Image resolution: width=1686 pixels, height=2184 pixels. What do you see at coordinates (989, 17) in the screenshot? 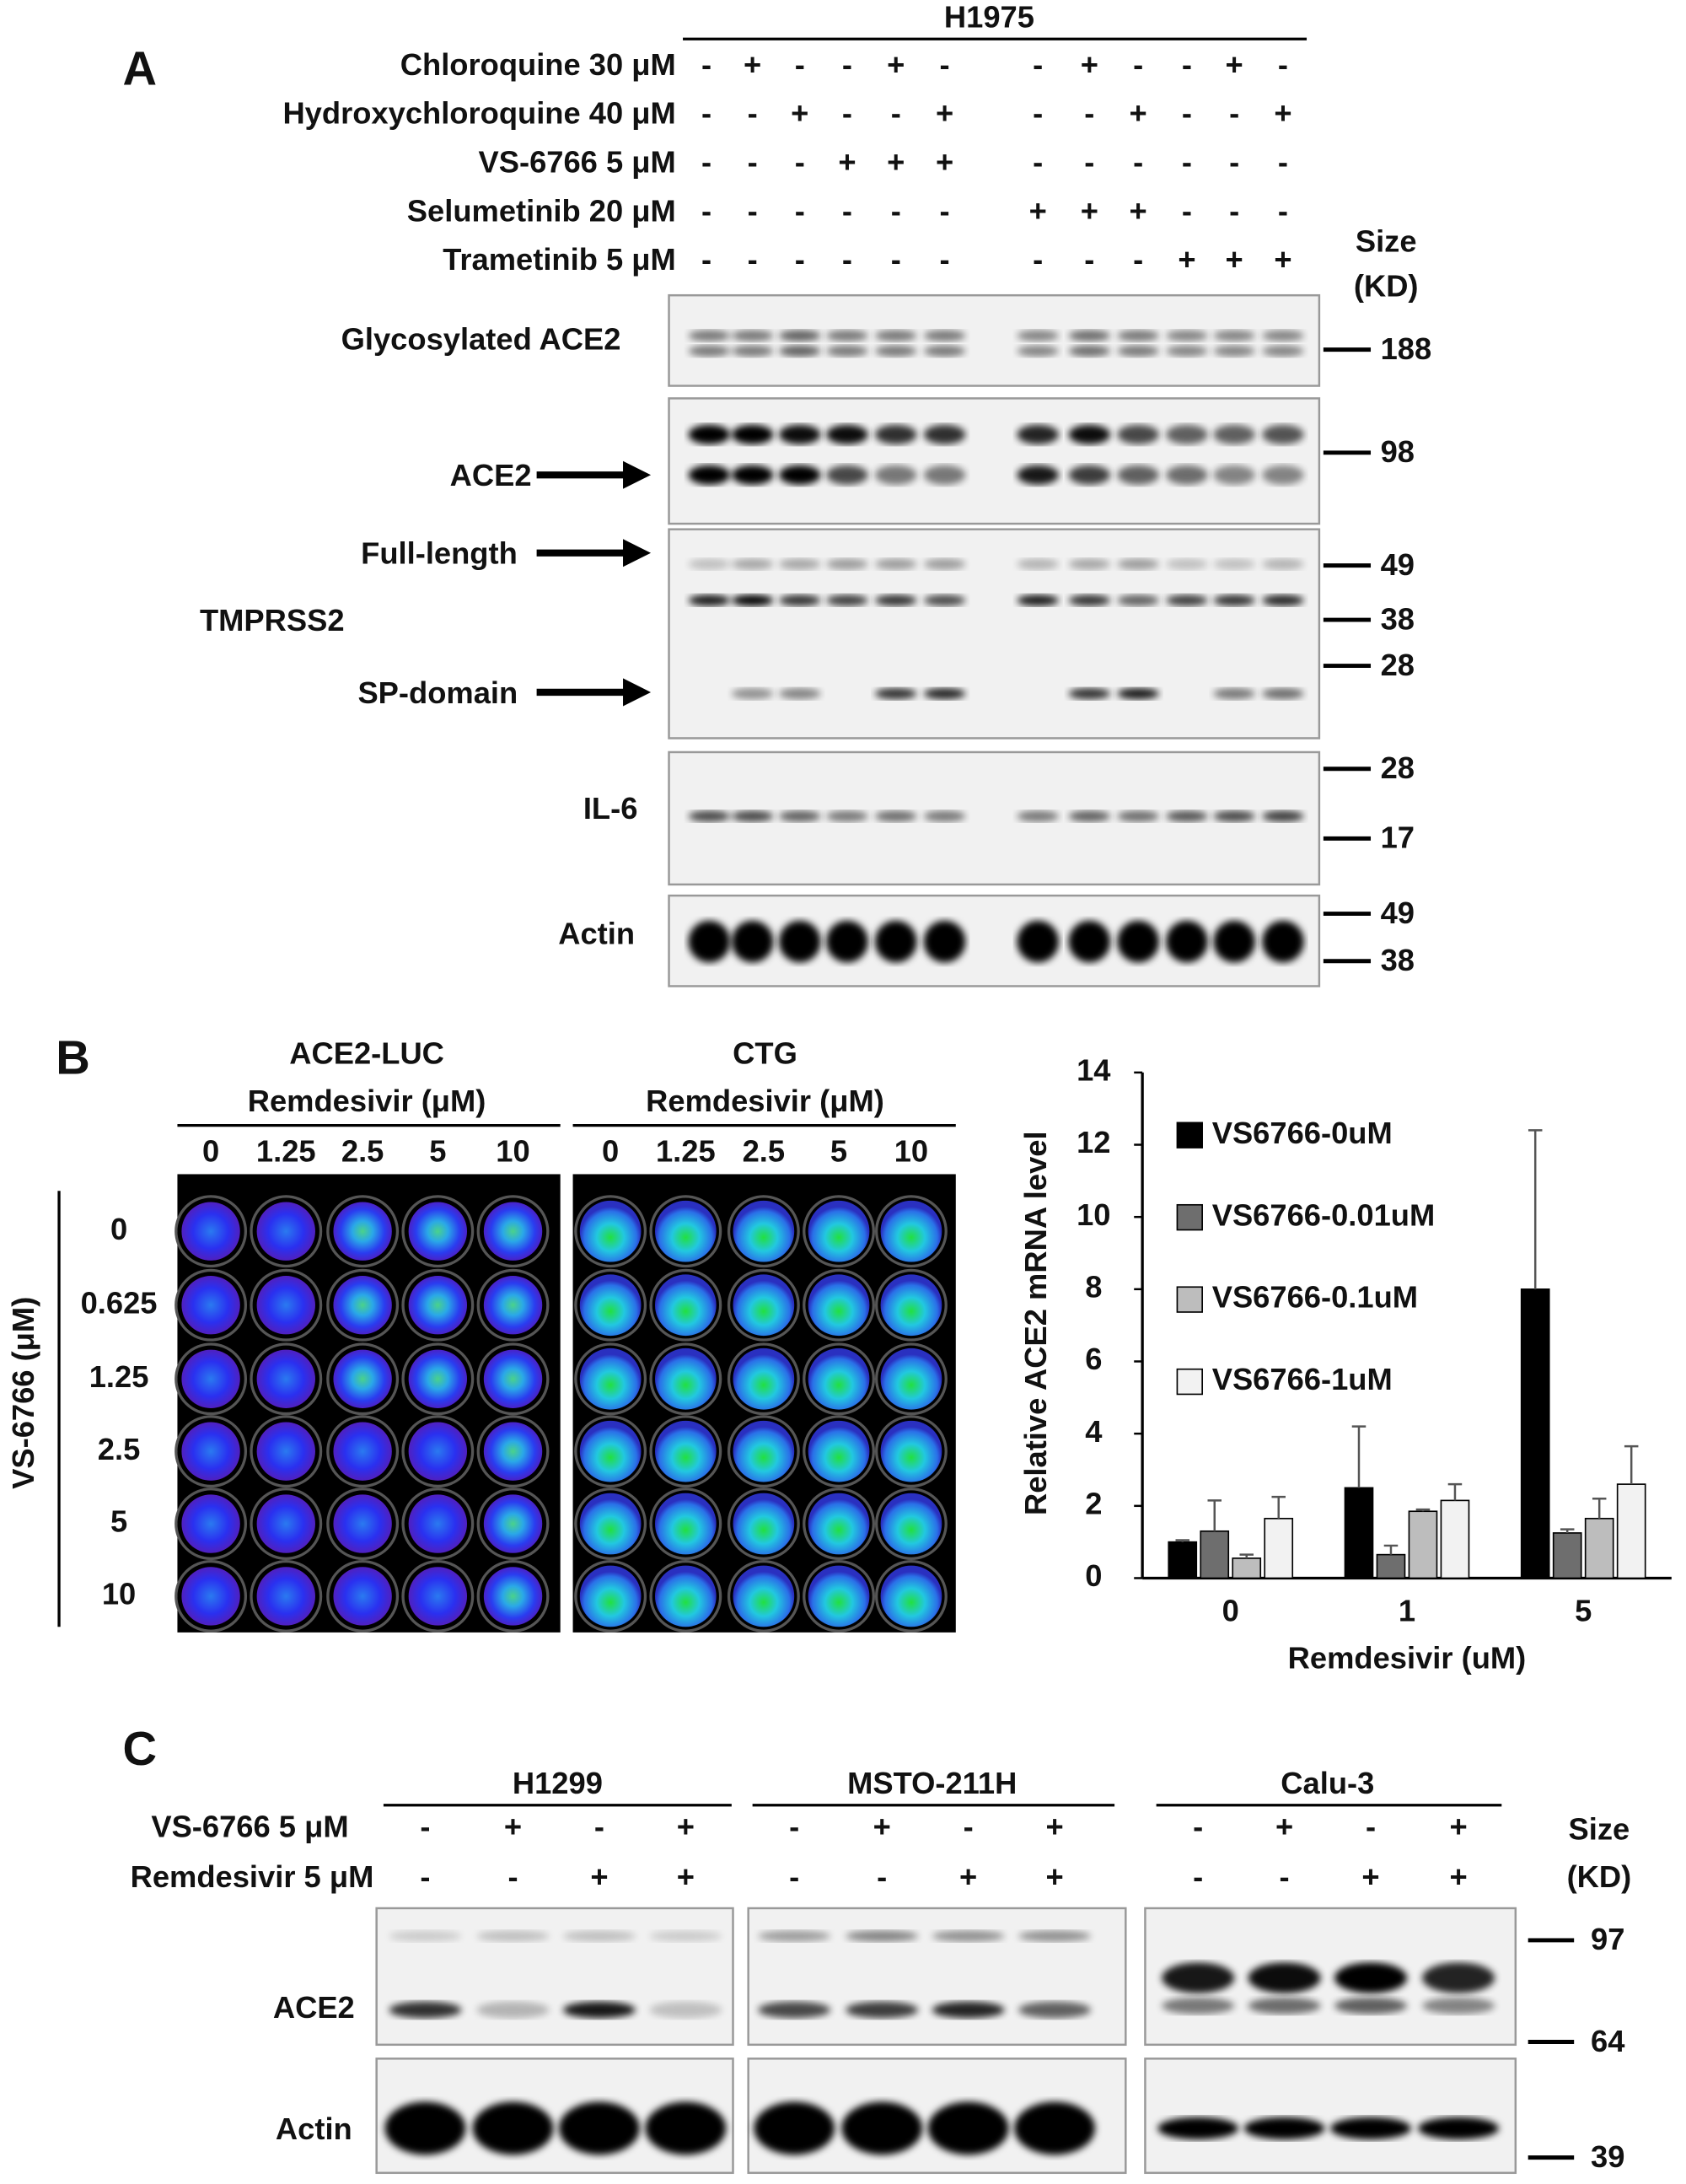
I see `cell-line: H1975` at bounding box center [989, 17].